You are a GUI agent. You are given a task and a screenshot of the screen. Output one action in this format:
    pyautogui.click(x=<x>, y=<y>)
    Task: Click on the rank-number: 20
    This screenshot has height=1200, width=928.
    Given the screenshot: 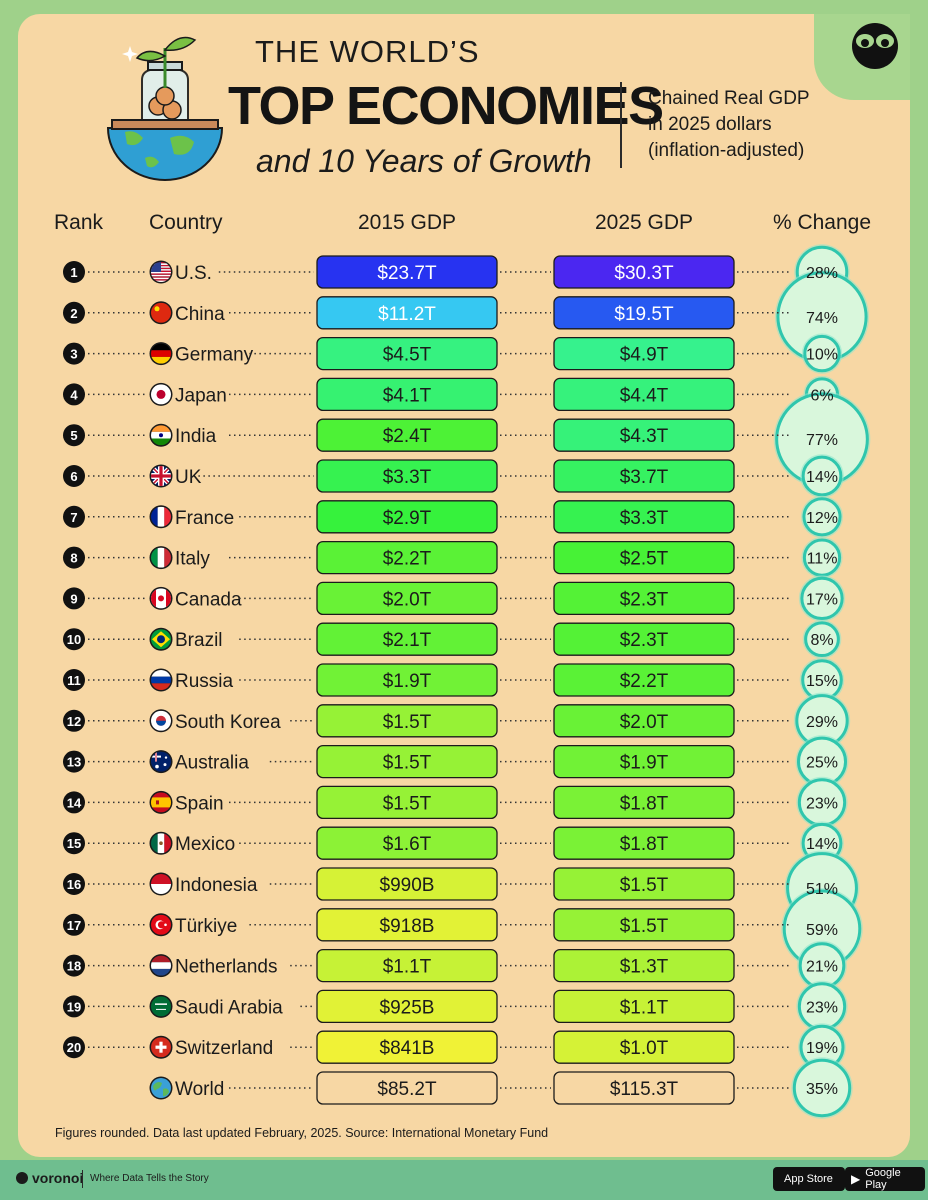 What is the action you would take?
    pyautogui.click(x=74, y=1047)
    